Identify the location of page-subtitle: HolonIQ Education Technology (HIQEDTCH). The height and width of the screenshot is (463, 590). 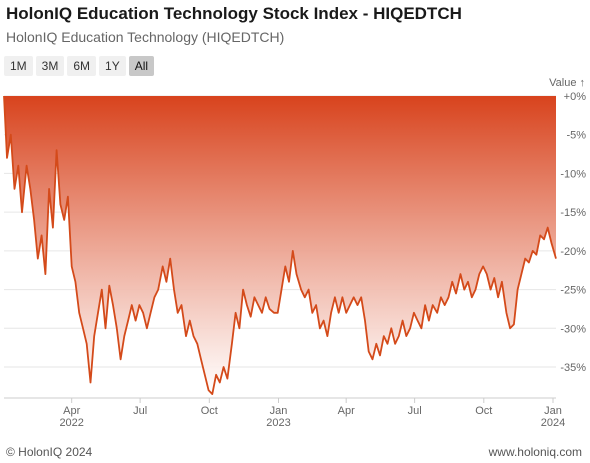
(145, 37).